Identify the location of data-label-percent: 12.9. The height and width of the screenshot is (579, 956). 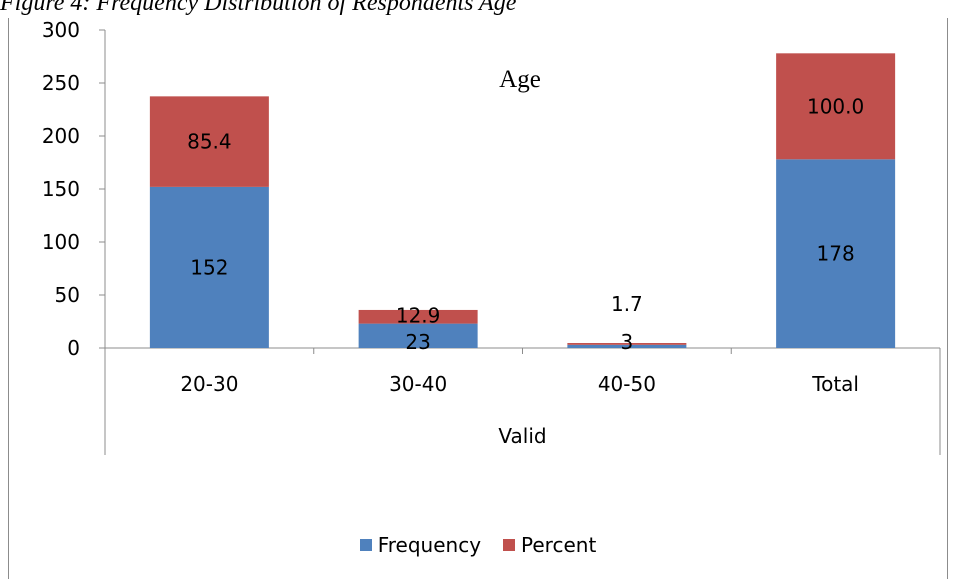
(418, 316).